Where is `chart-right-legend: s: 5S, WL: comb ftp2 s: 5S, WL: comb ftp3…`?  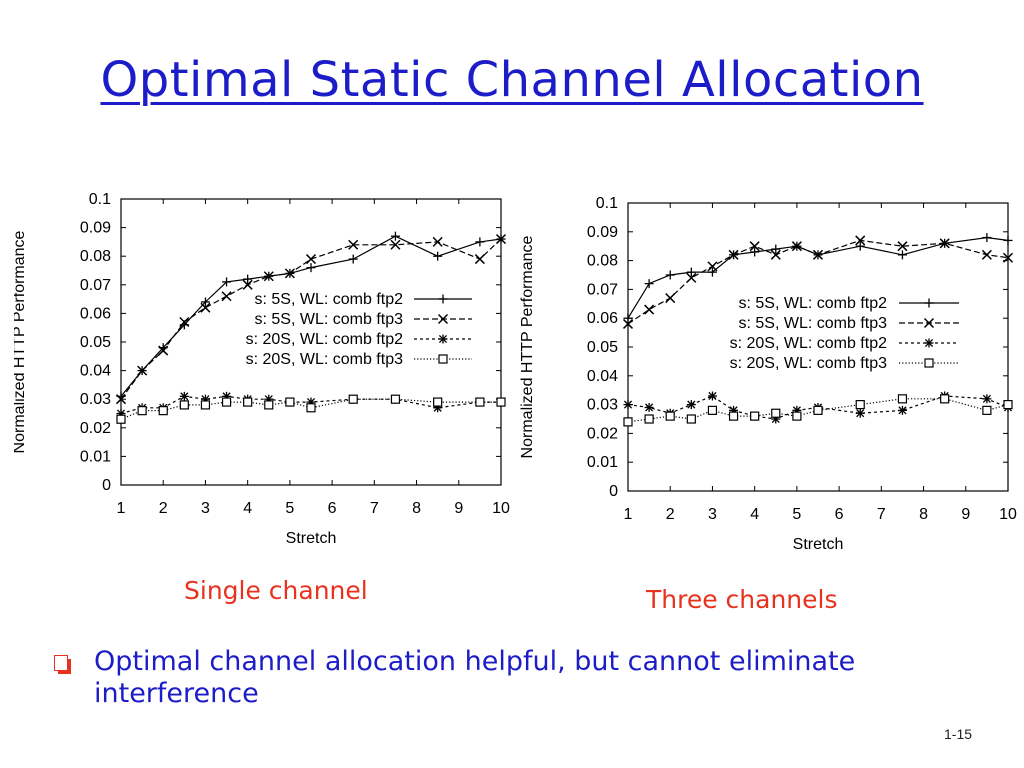 chart-right-legend: s: 5S, WL: comb ftp2 s: 5S, WL: comb ftp3… is located at coordinates (844, 333).